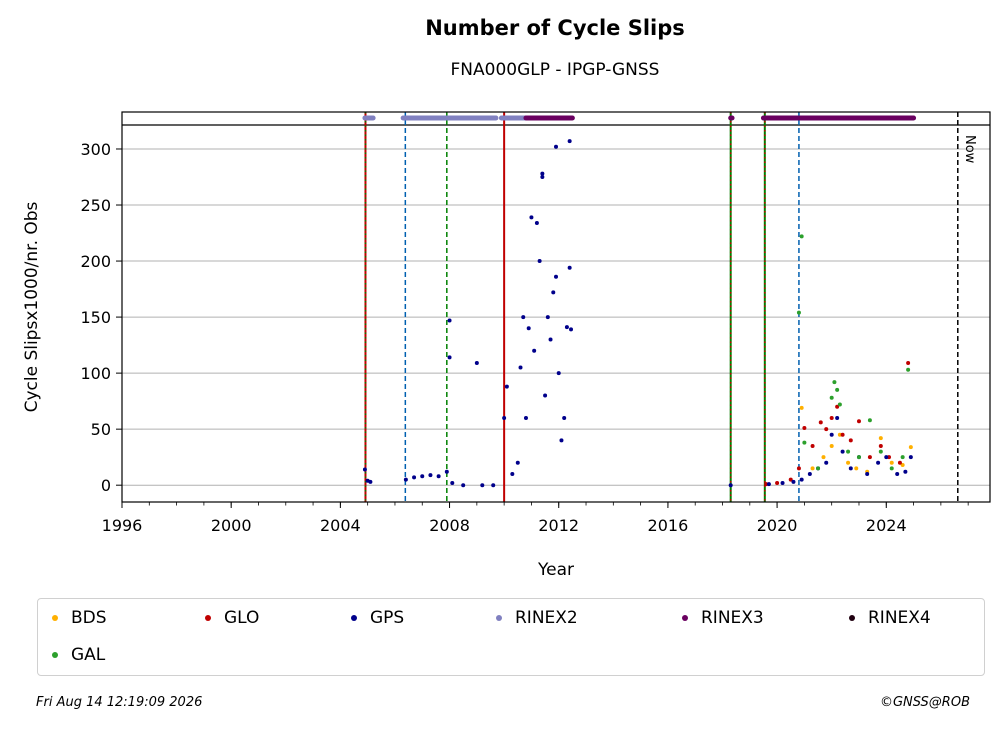 The width and height of the screenshot is (1008, 734). I want to click on legend-item-rinex2: RINEX2, so click(530, 618).